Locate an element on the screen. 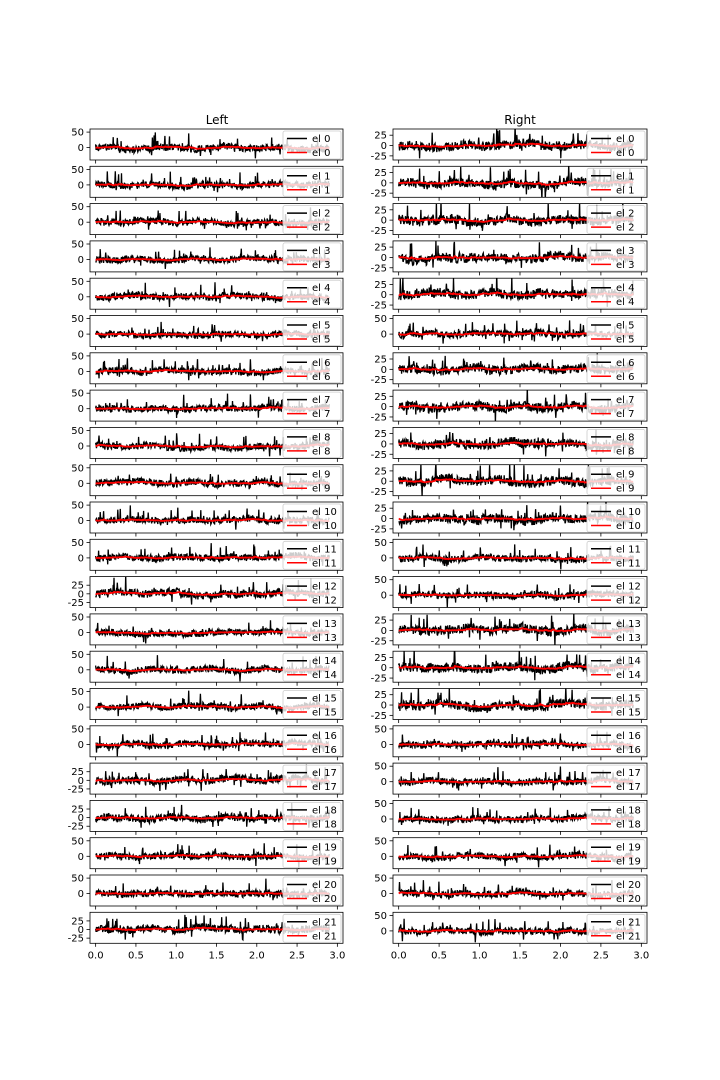 The image size is (720, 1080). x-tick-label: 2.5 is located at coordinates (601, 955).